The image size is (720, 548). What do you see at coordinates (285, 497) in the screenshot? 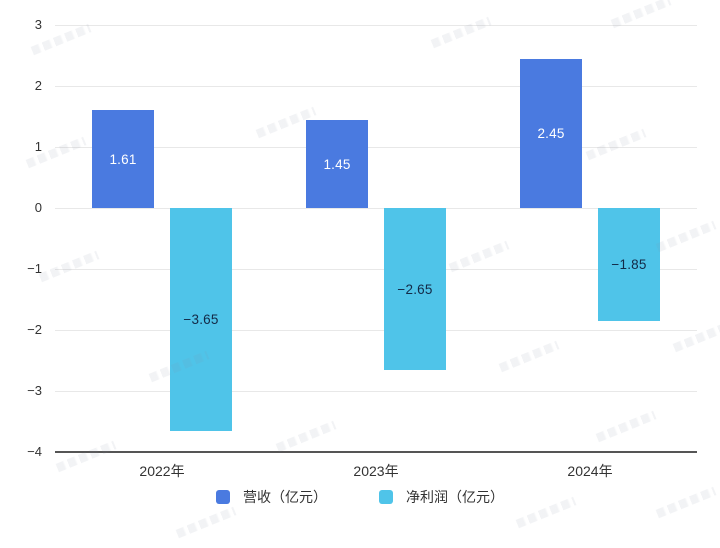
I see `legend-label: 营收（亿元）` at bounding box center [285, 497].